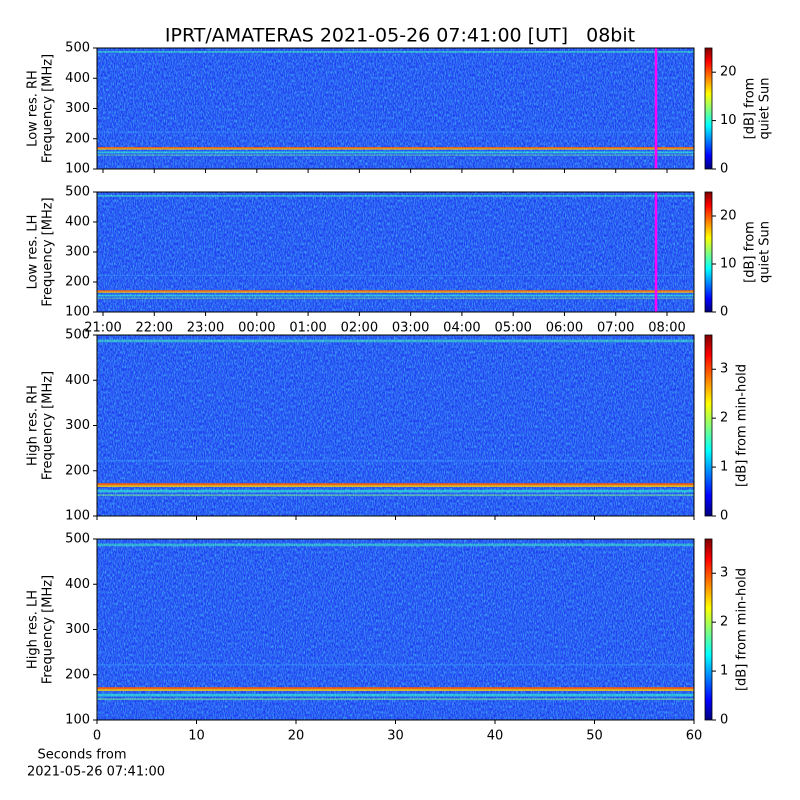 The image size is (800, 800). I want to click on x-tick-label: 02:00, so click(359, 328).